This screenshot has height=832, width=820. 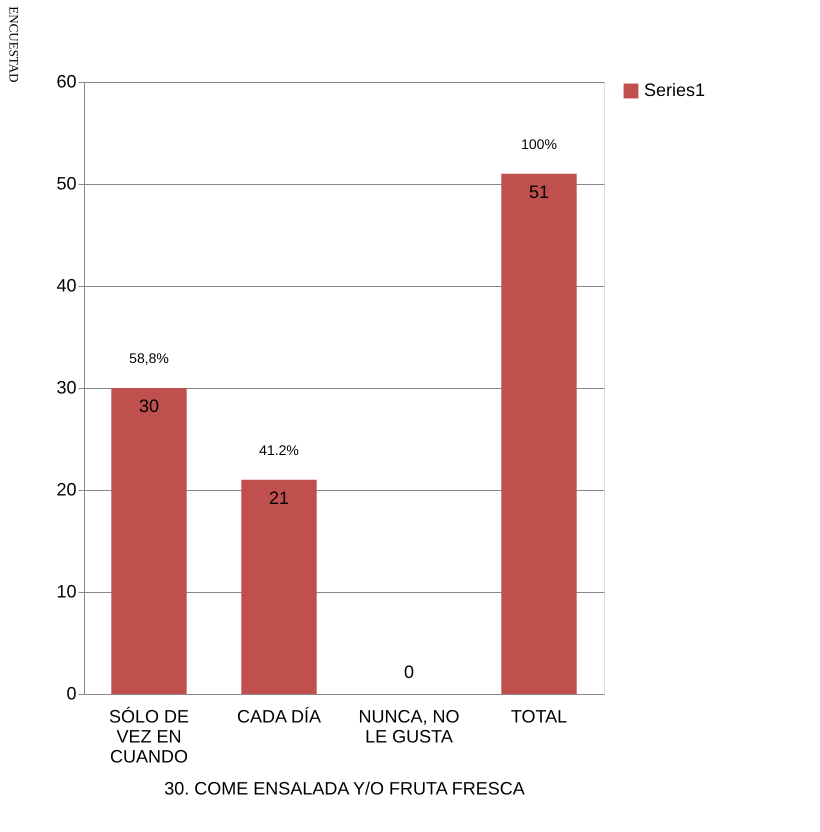 What do you see at coordinates (71, 694) in the screenshot?
I see `y-tick-label: 0` at bounding box center [71, 694].